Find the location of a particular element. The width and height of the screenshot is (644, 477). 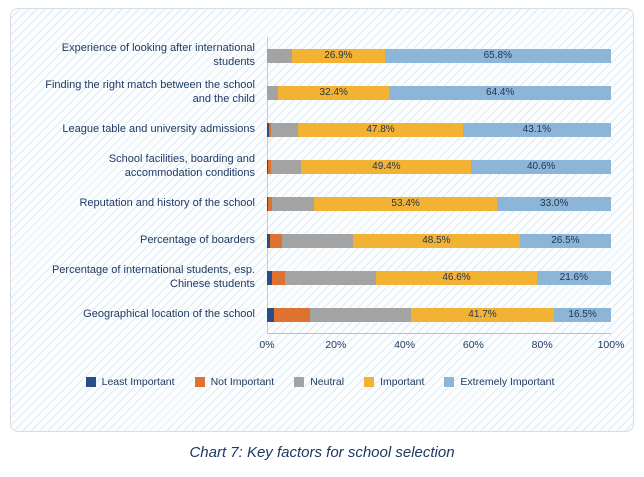

bar-segment-label: 16.5% is located at coordinates (582, 314).